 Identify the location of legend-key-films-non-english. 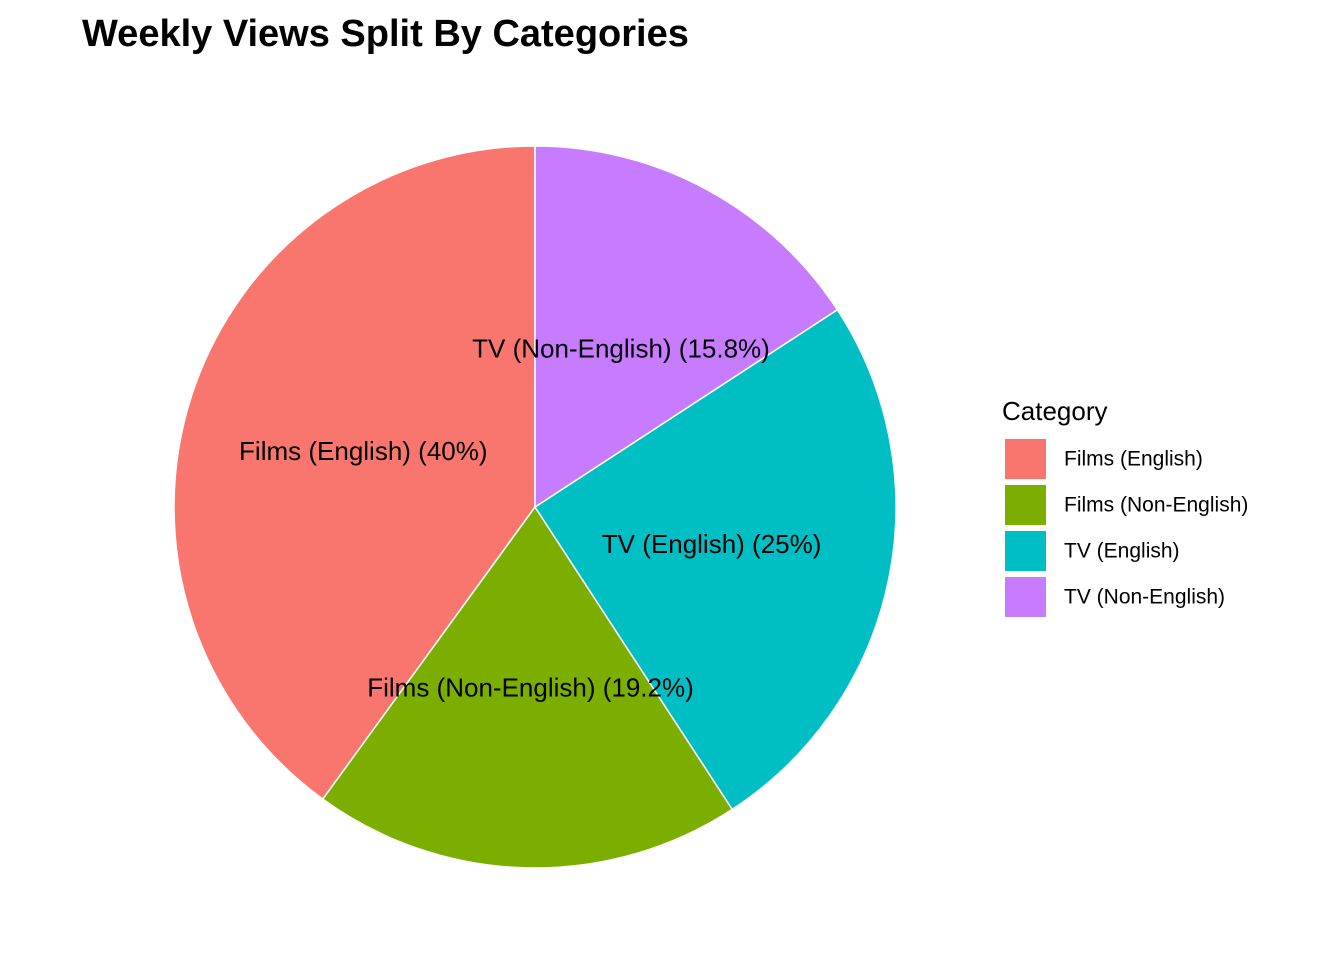
(1025, 505).